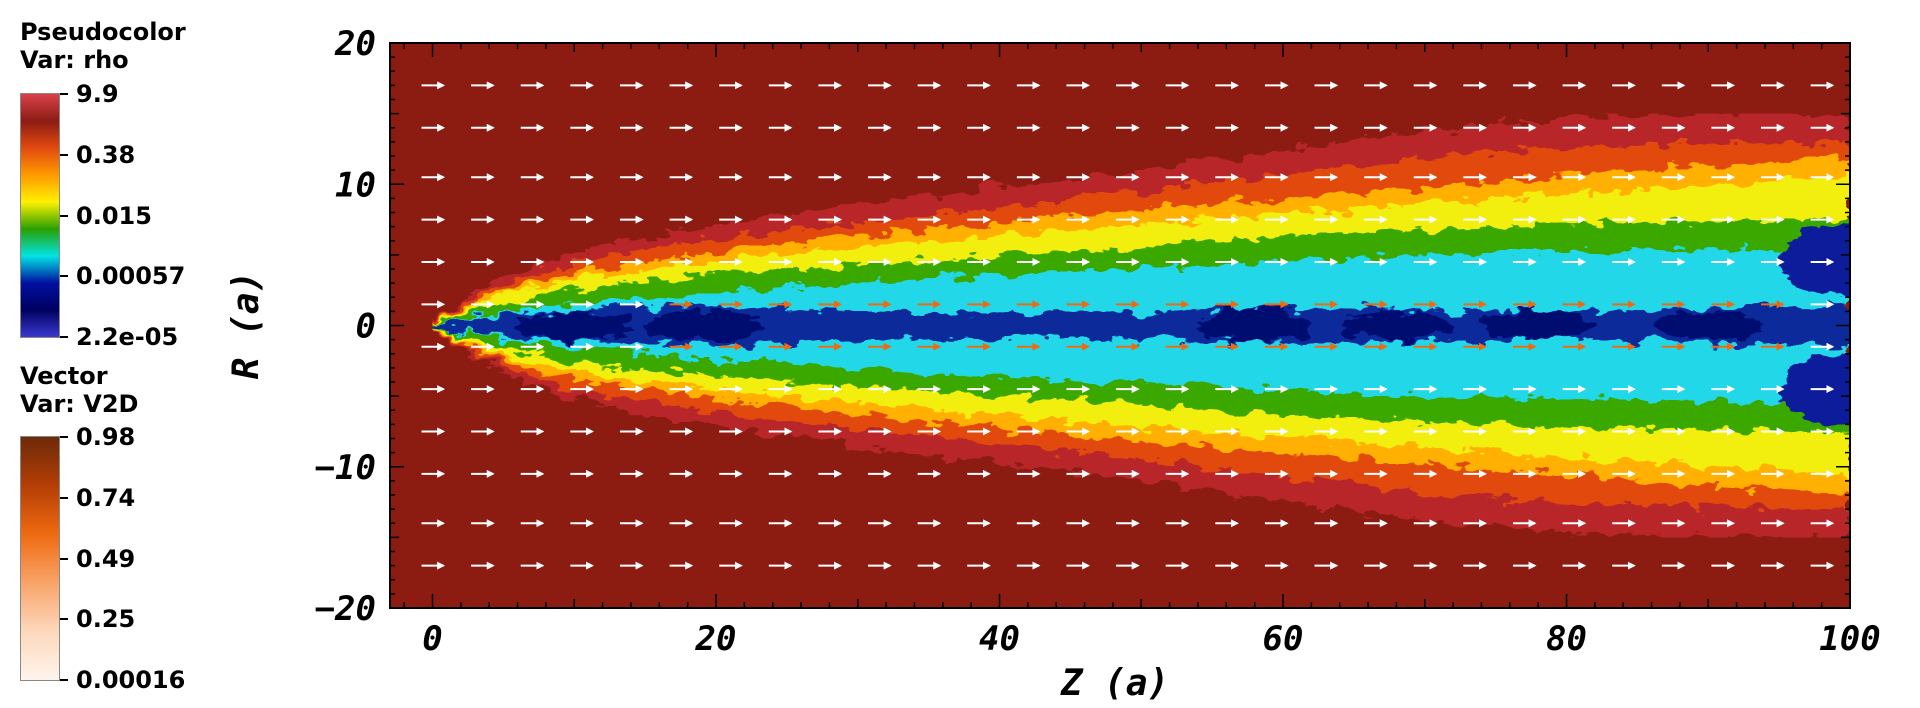  I want to click on cavity-upper, so click(1814, 262).